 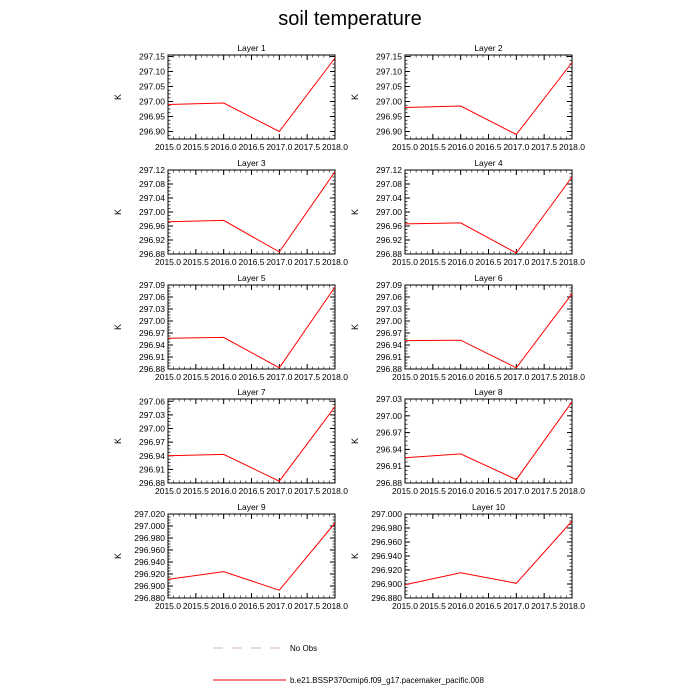 I want to click on panel-title: Layer 6, so click(x=488, y=278).